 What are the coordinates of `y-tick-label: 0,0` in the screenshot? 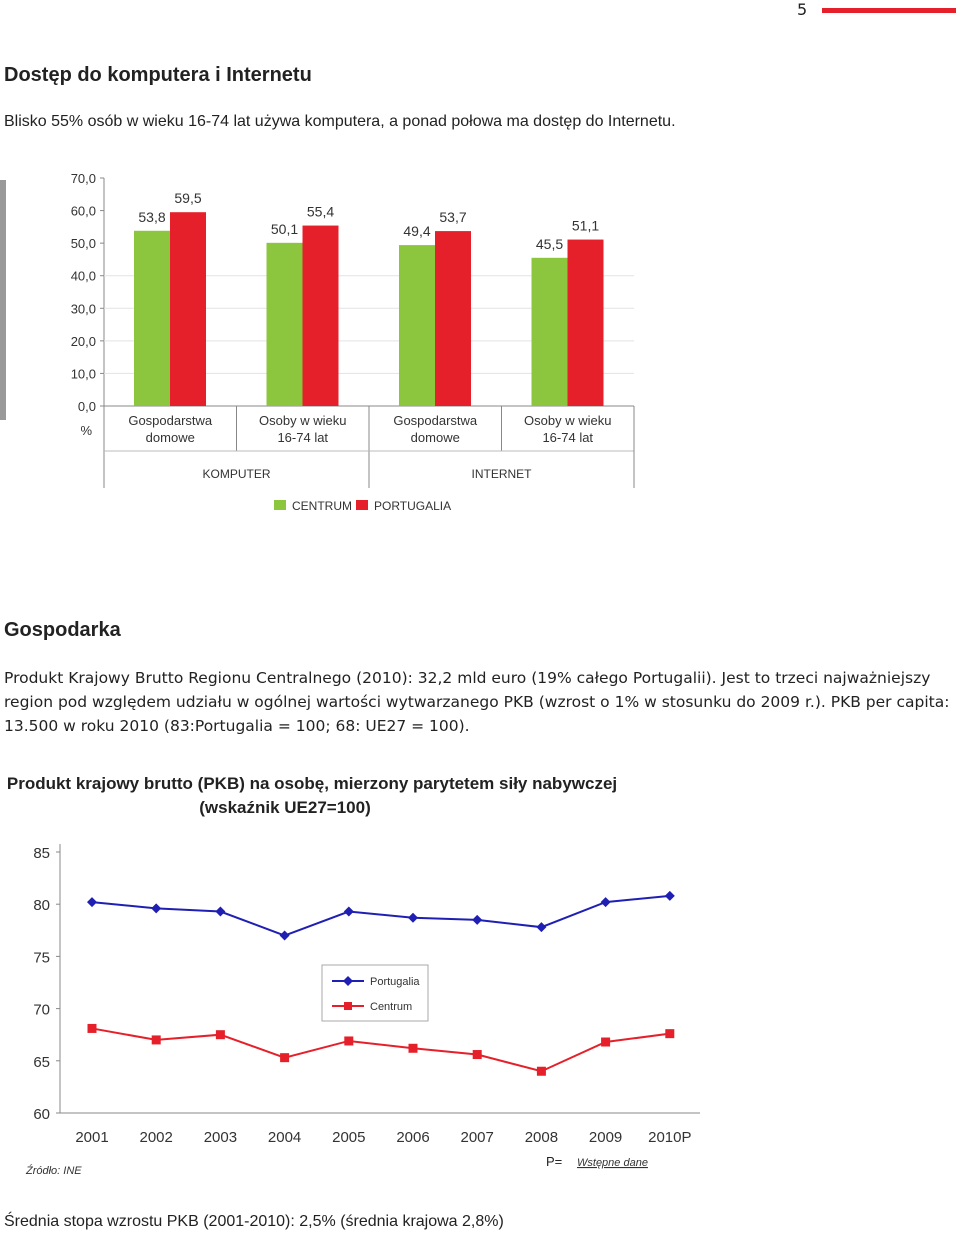 It's located at (87, 406).